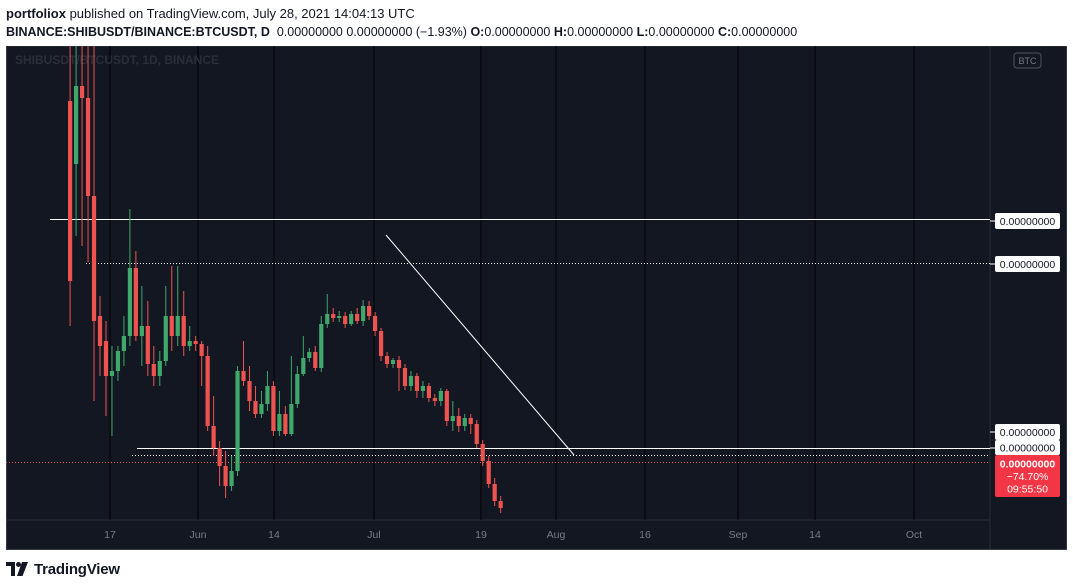 This screenshot has height=587, width=1073. I want to click on currency-badge-label: BTC, so click(1028, 61).